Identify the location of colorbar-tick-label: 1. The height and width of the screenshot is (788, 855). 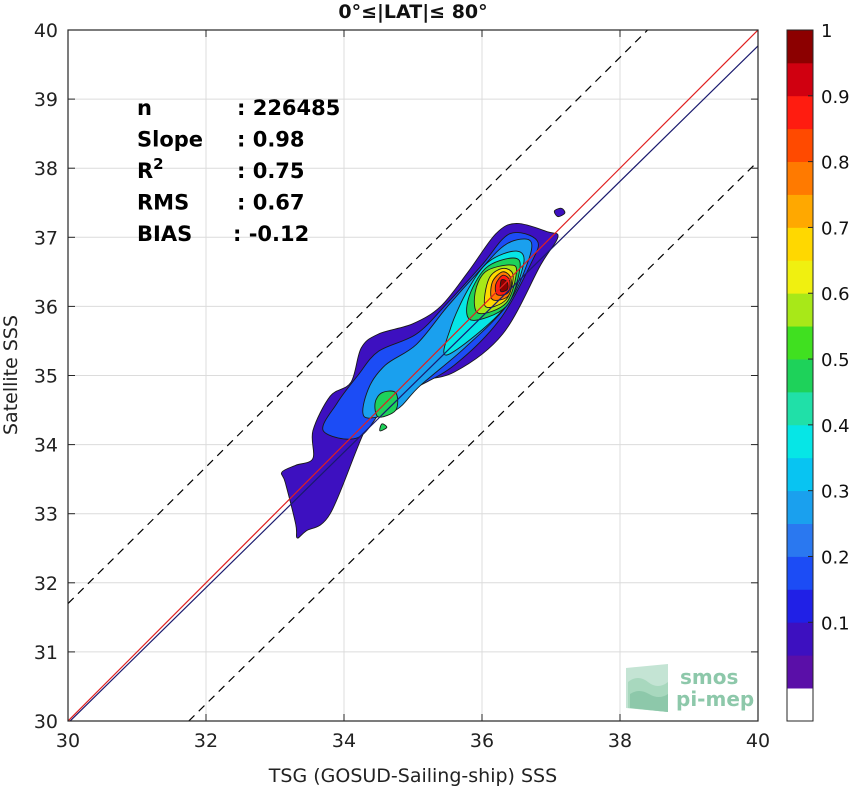
(826, 31).